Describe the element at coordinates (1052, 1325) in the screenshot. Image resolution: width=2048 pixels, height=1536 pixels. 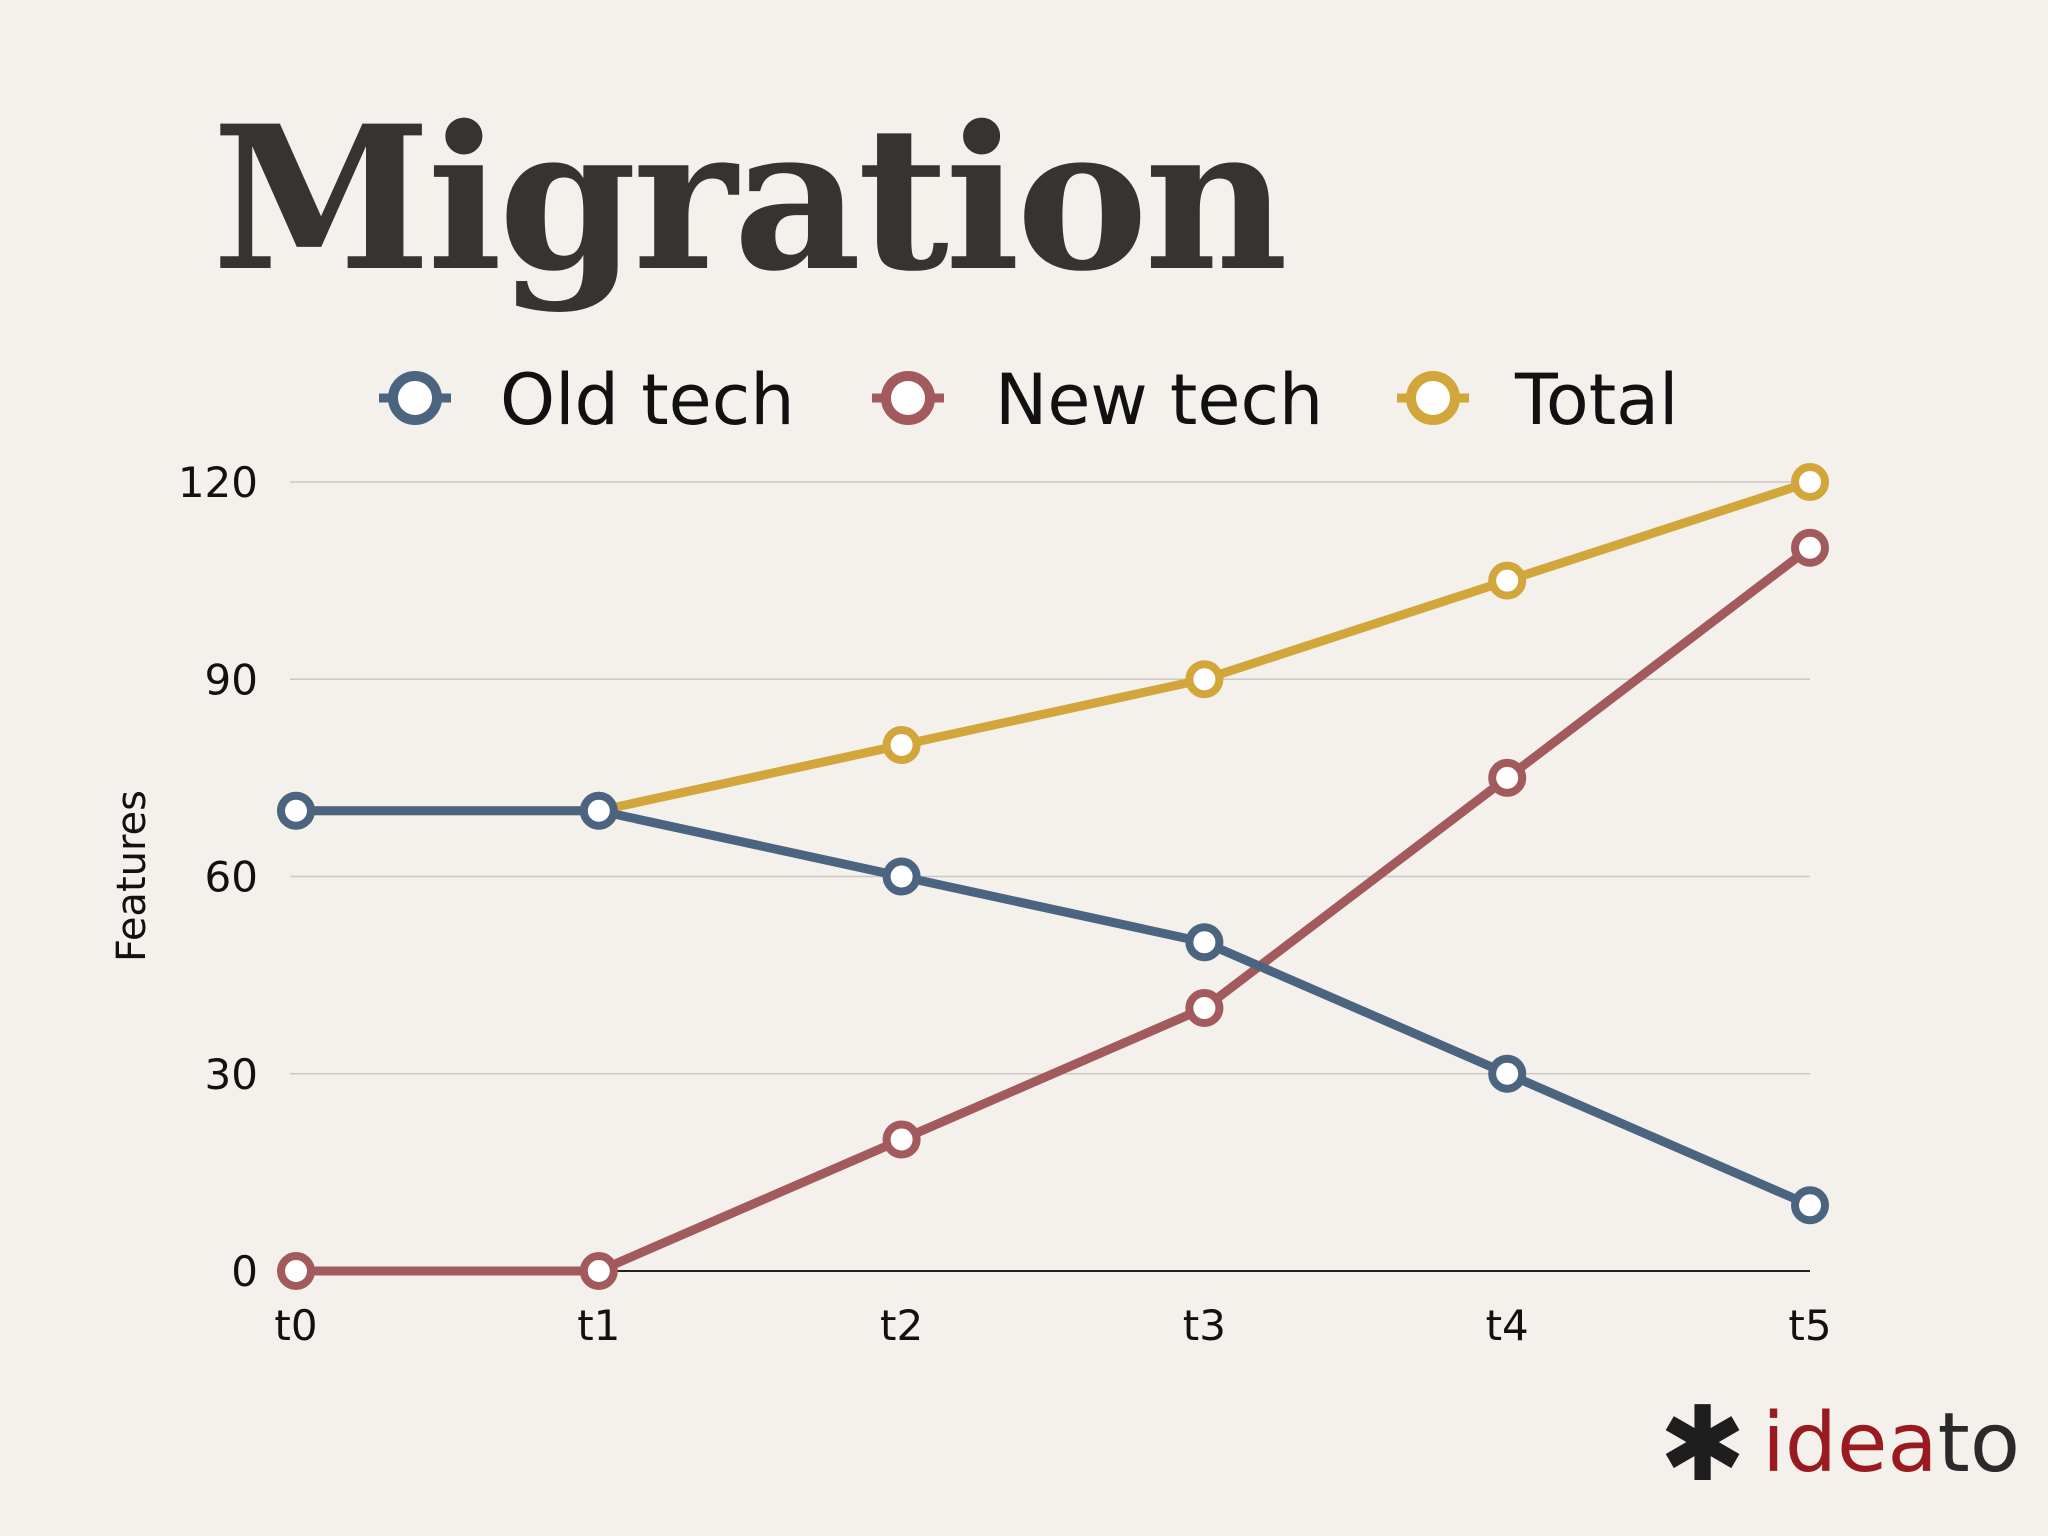
I see `x-axis-ticks: t0 t1 t2 t3 t4 t5` at that location.